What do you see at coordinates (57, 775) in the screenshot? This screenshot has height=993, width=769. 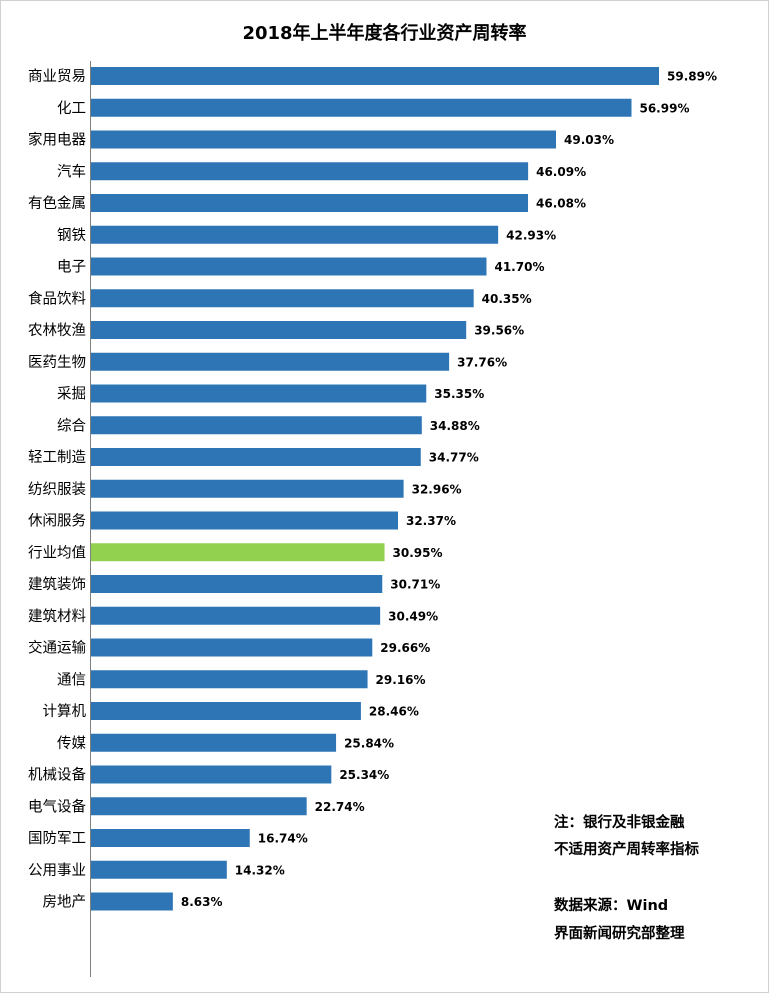 I see `category-label: 机械设备` at bounding box center [57, 775].